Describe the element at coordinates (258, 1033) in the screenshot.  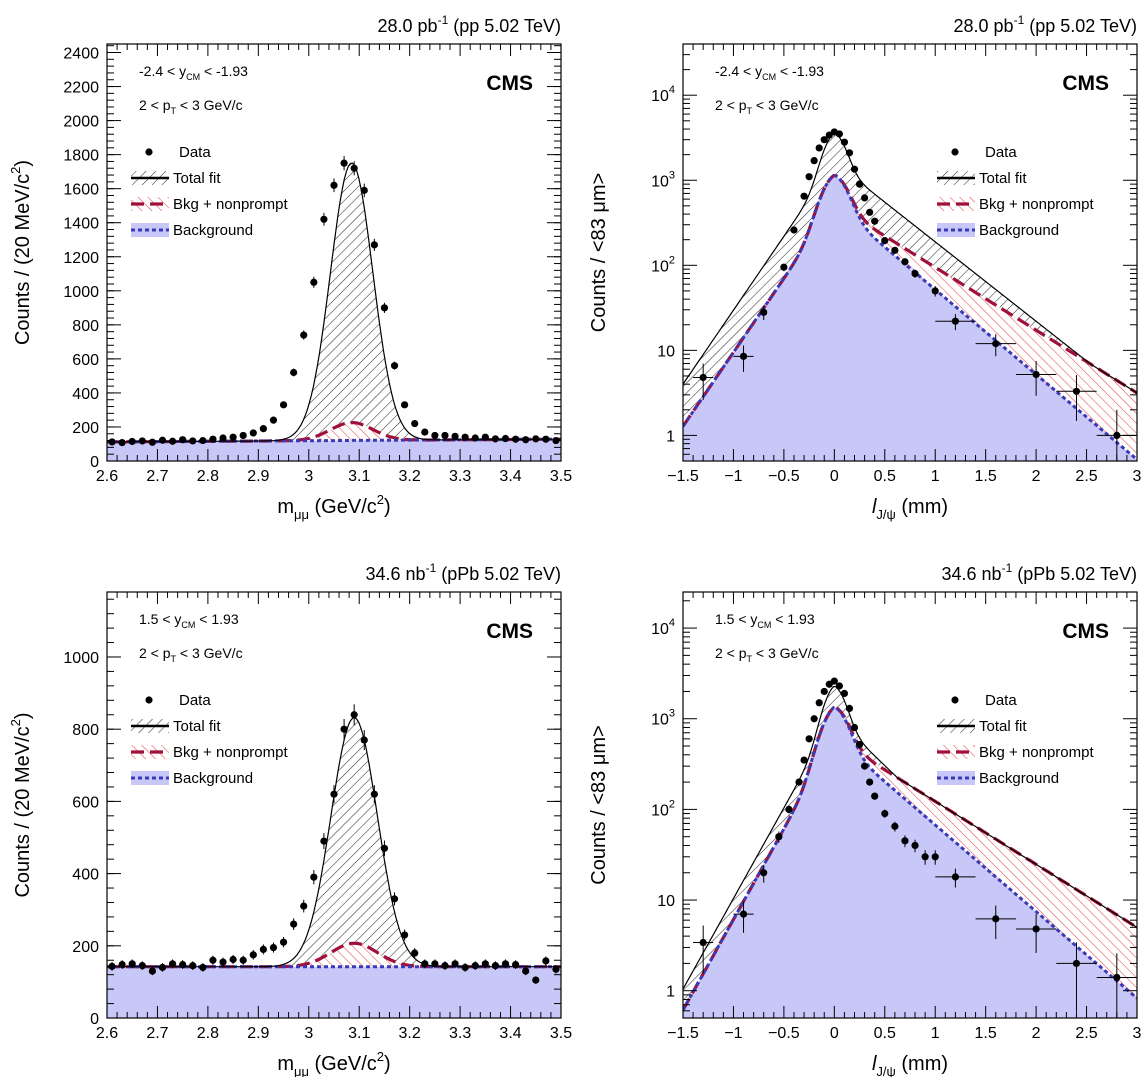
I see `x-tick-label: 2.9` at that location.